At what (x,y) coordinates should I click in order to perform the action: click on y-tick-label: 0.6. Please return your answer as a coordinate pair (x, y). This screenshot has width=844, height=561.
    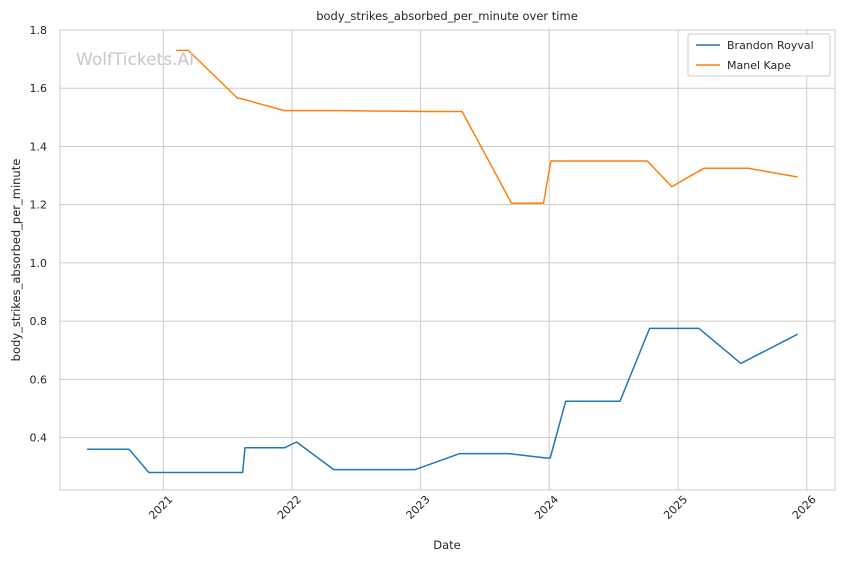
    Looking at the image, I should click on (39, 379).